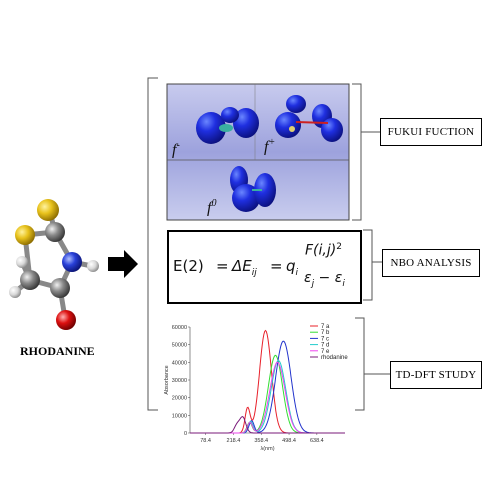  What do you see at coordinates (179, 328) in the screenshot?
I see `y-tick-label: 60000` at bounding box center [179, 328].